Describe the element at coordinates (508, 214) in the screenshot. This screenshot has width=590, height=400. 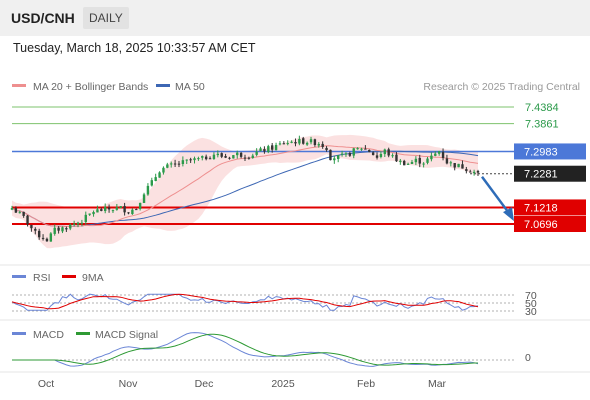
I see `forecast-arrow-head` at that location.